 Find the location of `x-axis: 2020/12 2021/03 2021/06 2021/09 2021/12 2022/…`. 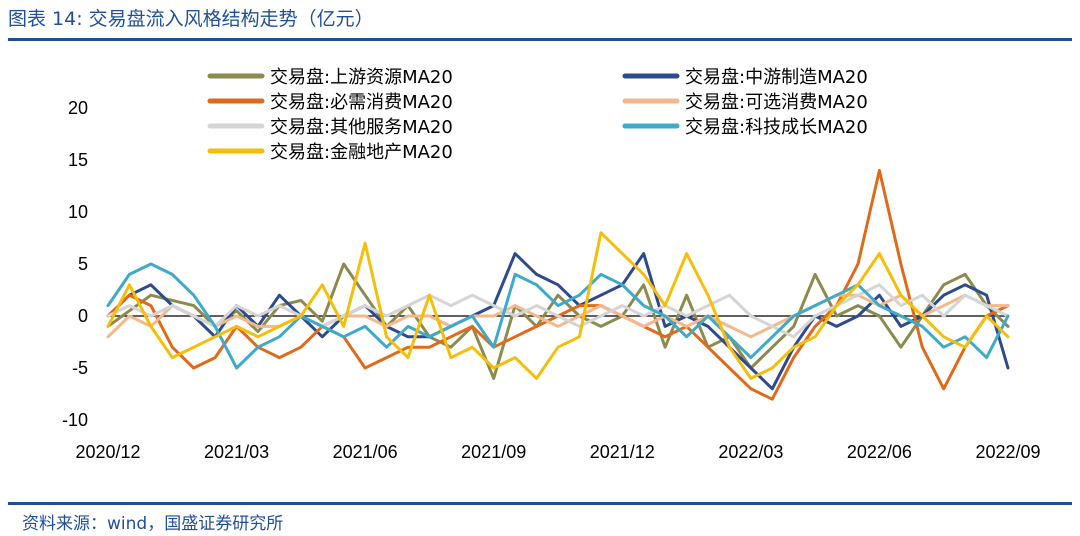

x-axis: 2020/12 2021/03 2021/06 2021/09 2021/12 2022/… is located at coordinates (557, 452).